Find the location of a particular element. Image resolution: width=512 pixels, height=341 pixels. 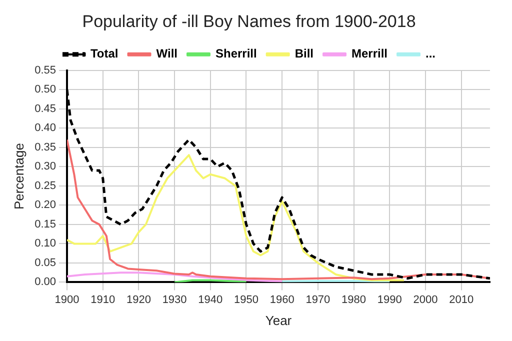

y-tick-label: 0.40 is located at coordinates (45, 128).